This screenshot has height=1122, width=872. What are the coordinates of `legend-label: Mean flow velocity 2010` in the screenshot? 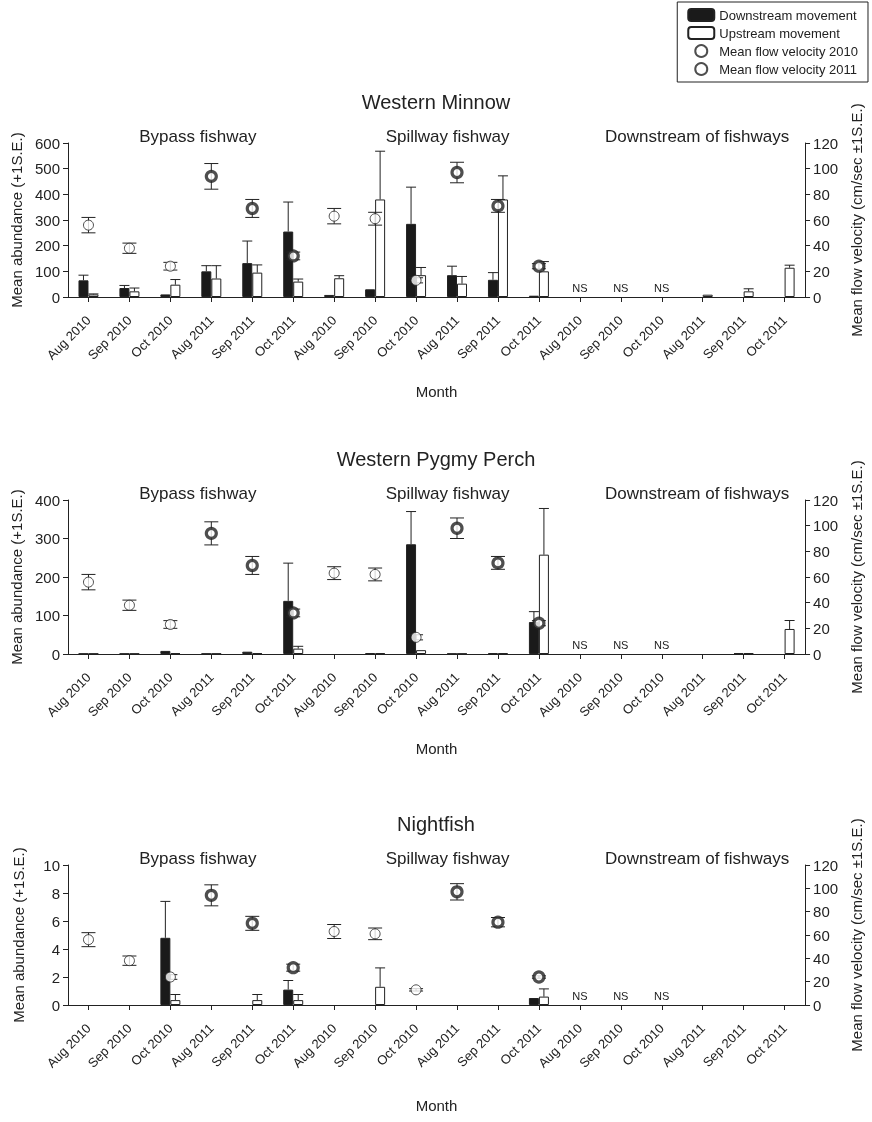 It's located at (789, 51).